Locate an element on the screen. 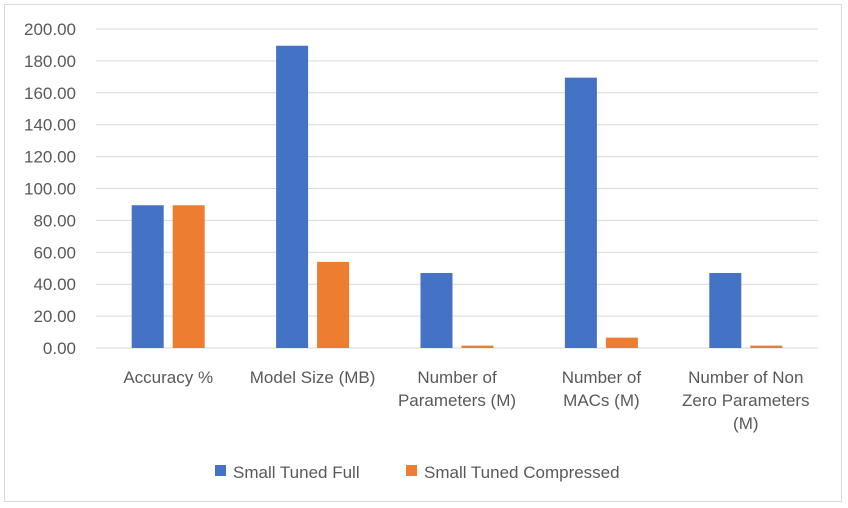  y-tick-label: 80.00 is located at coordinates (54, 220).